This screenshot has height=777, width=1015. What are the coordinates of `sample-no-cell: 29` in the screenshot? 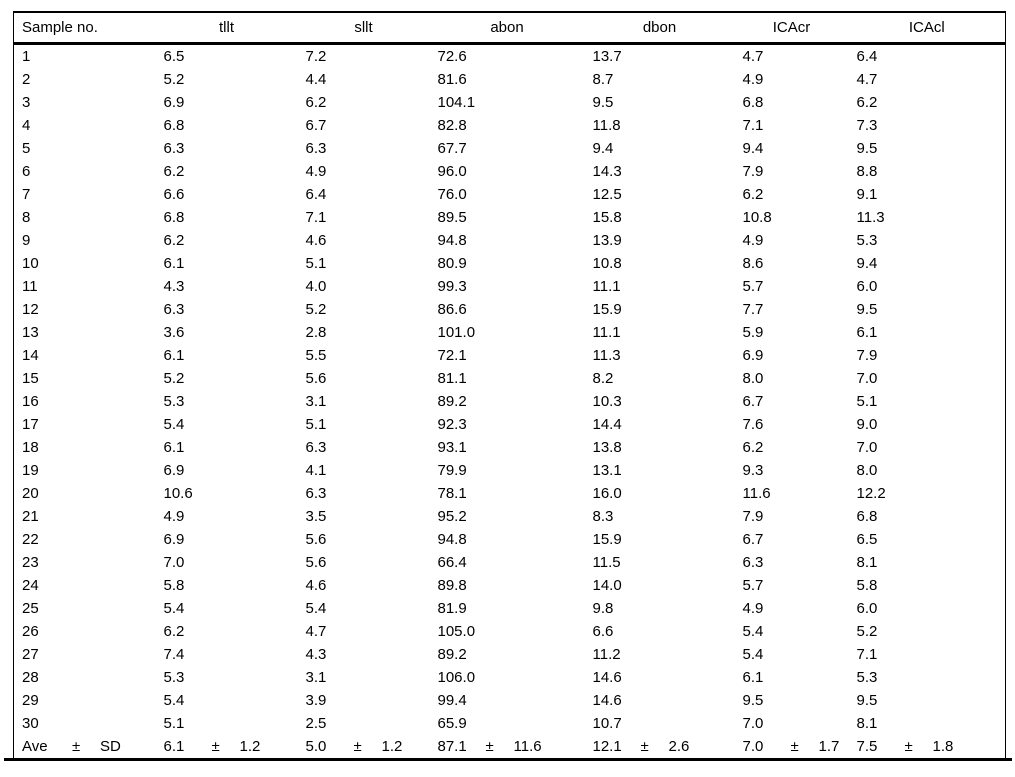 It's located at (30, 700).